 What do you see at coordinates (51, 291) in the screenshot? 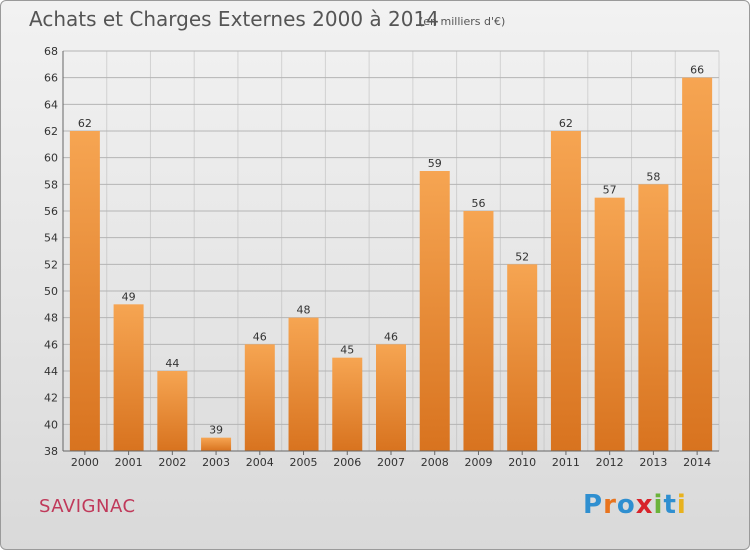
I see `y-tick-label: 50` at bounding box center [51, 291].